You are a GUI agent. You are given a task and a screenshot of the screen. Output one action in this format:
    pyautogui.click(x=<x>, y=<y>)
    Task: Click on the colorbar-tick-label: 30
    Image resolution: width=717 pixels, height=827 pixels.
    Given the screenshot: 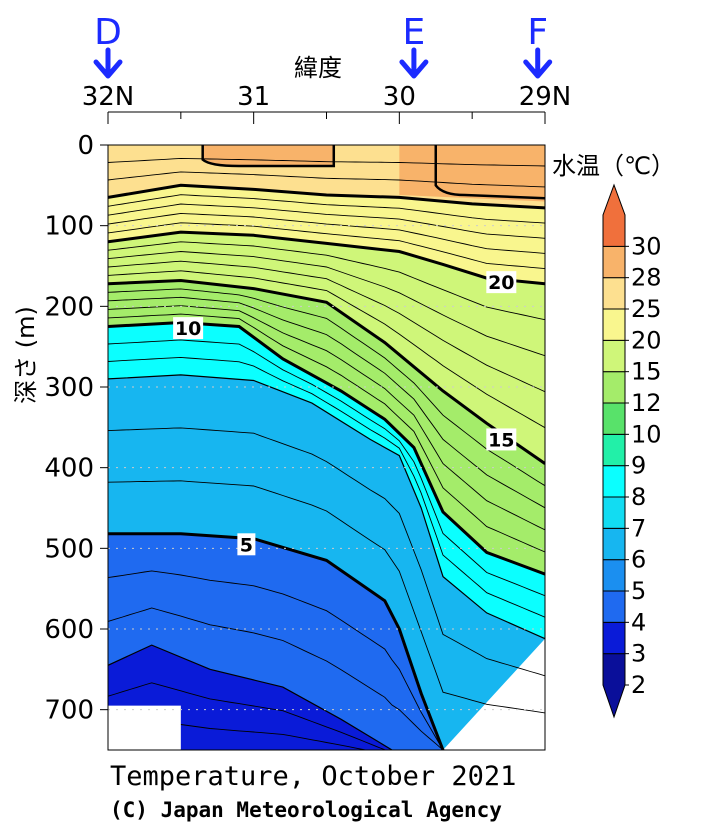 What is the action you would take?
    pyautogui.click(x=646, y=246)
    